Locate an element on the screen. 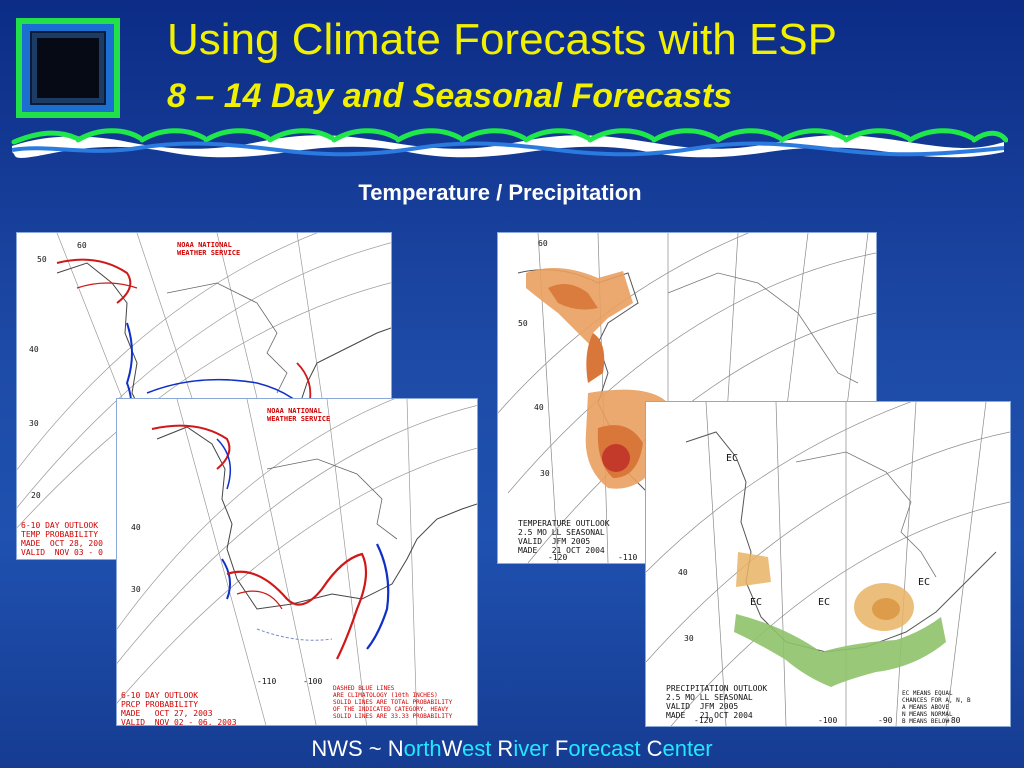  prcp-seasonal-long-120: -120 is located at coordinates (704, 720).